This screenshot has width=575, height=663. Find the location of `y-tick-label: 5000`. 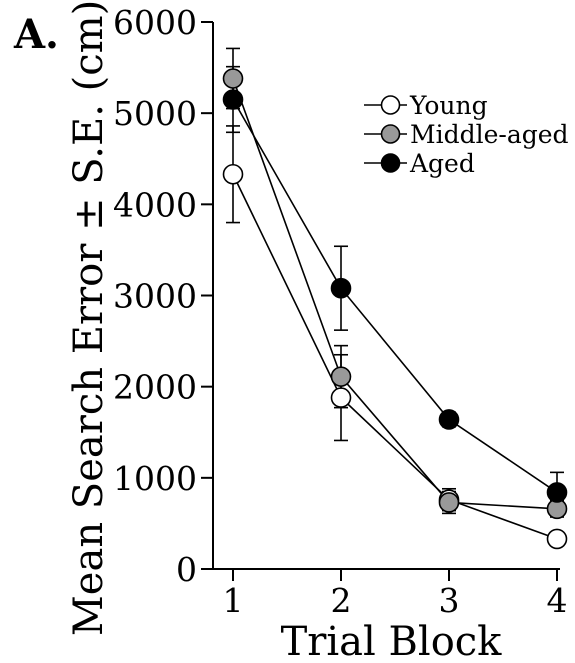

y-tick-label: 5000 is located at coordinates (155, 113).